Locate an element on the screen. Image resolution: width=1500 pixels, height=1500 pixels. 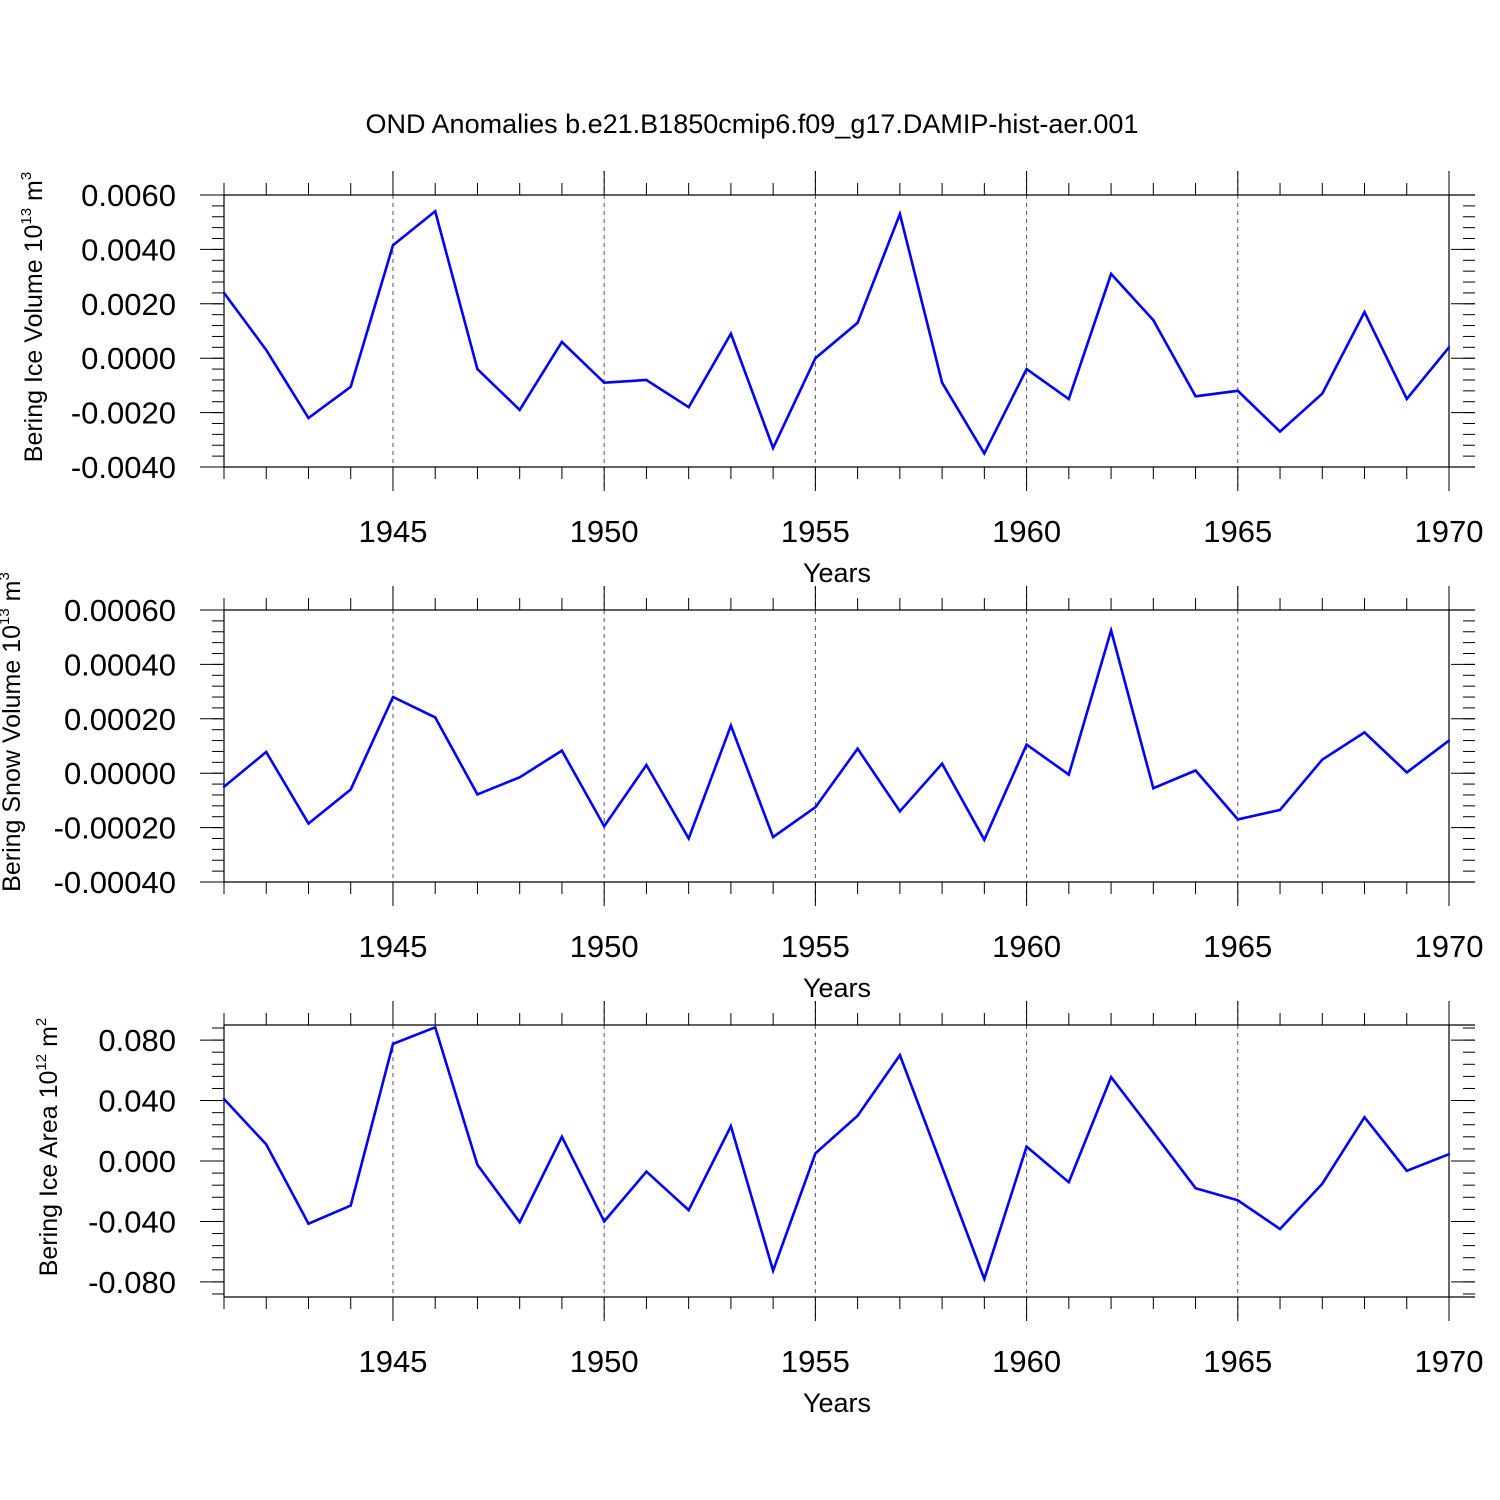
y-tick-label: 0.0020 is located at coordinates (128, 304).